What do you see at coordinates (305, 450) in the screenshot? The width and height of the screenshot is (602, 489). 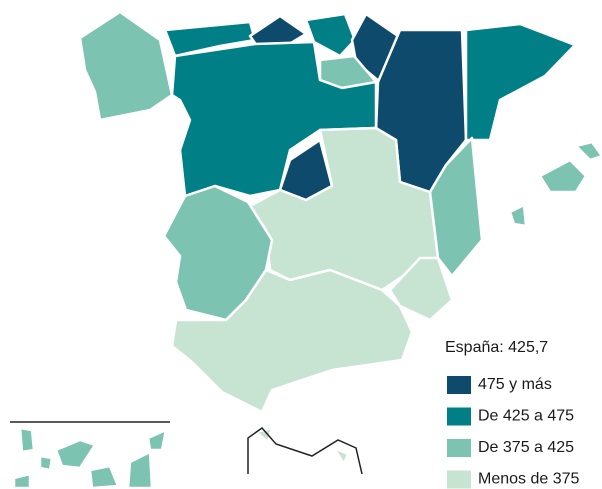 I see `inset-border` at bounding box center [305, 450].